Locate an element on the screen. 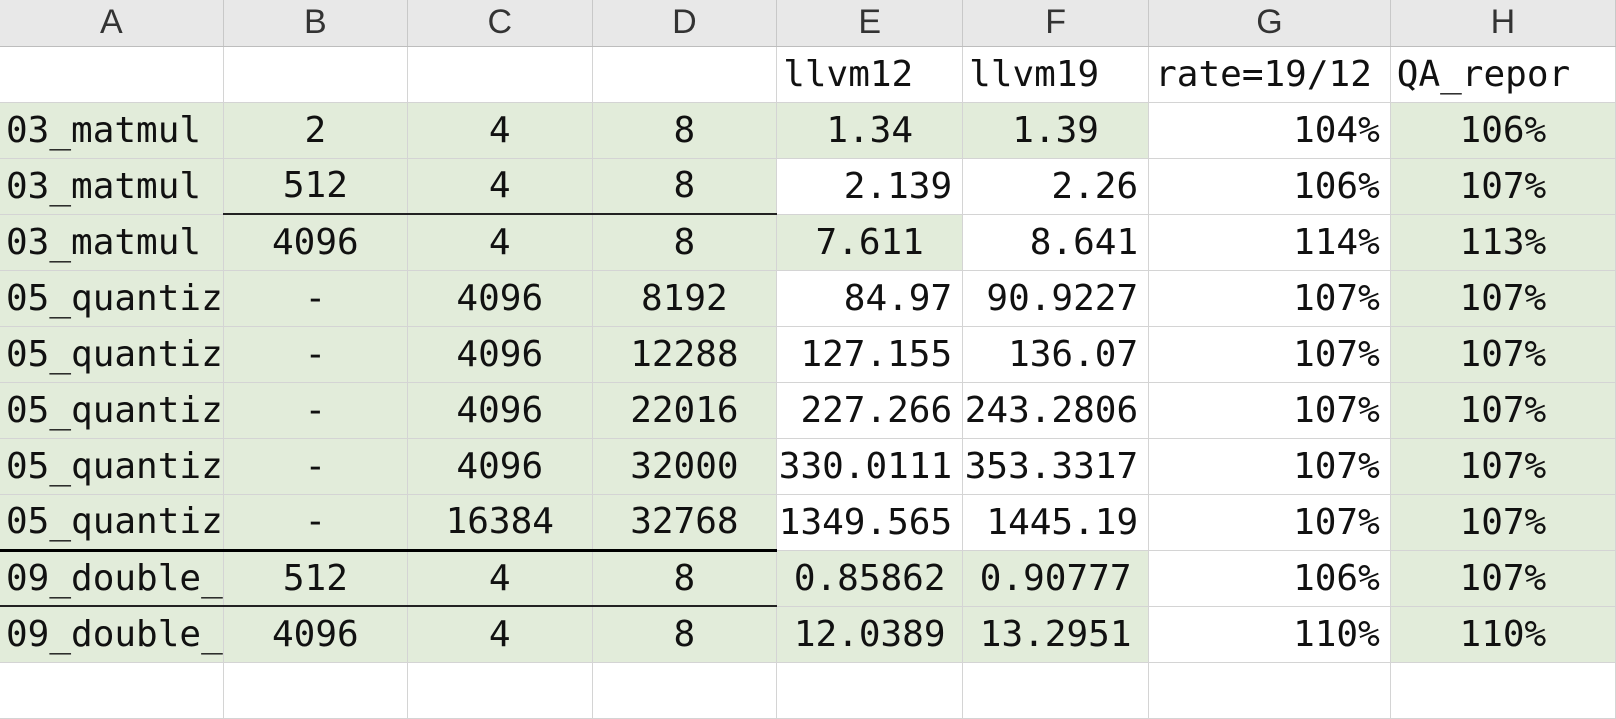 Image resolution: width=1616 pixels, height=719 pixels. table-cell: 7.611 is located at coordinates (870, 242).